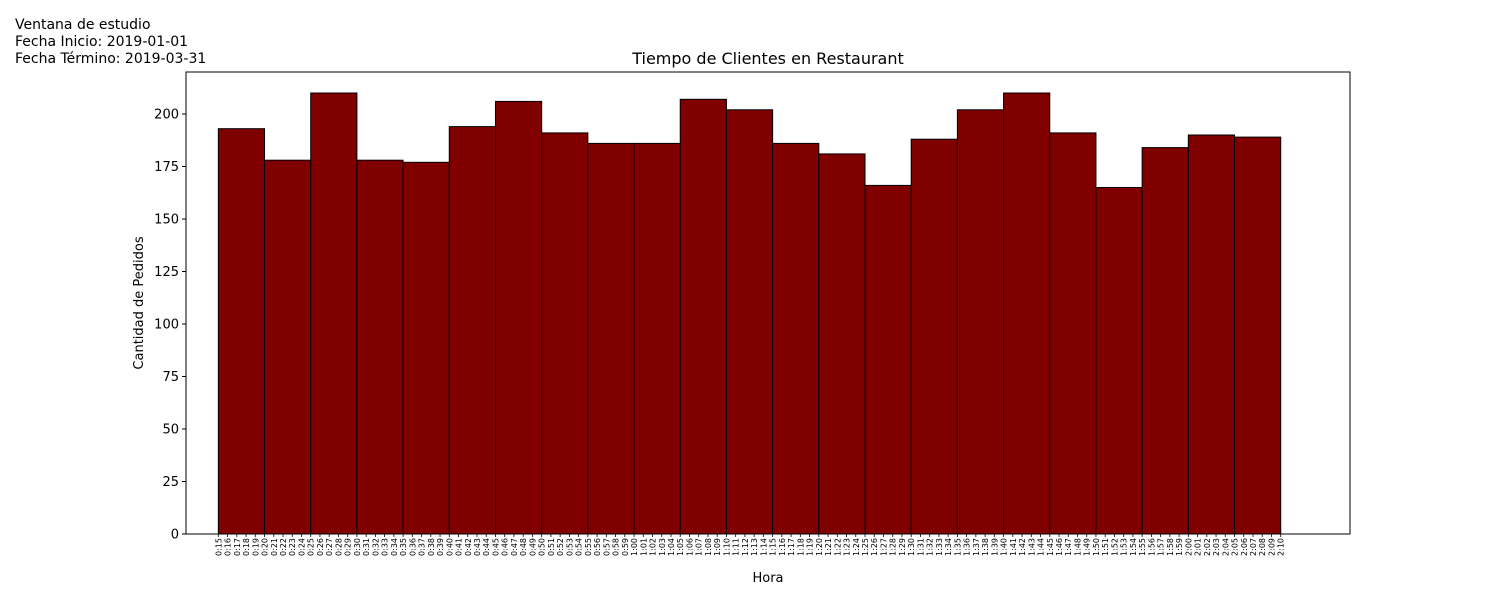 This screenshot has width=1500, height=600. Describe the element at coordinates (579, 547) in the screenshot. I see `x-tick-label: 0:54` at that location.